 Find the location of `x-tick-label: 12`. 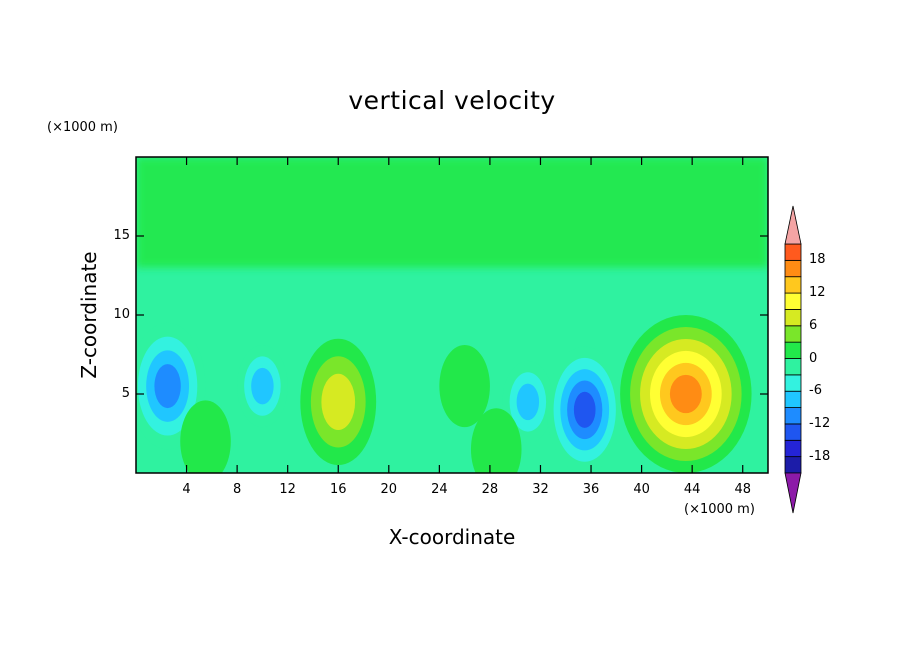

x-tick-label: 12 is located at coordinates (287, 489).